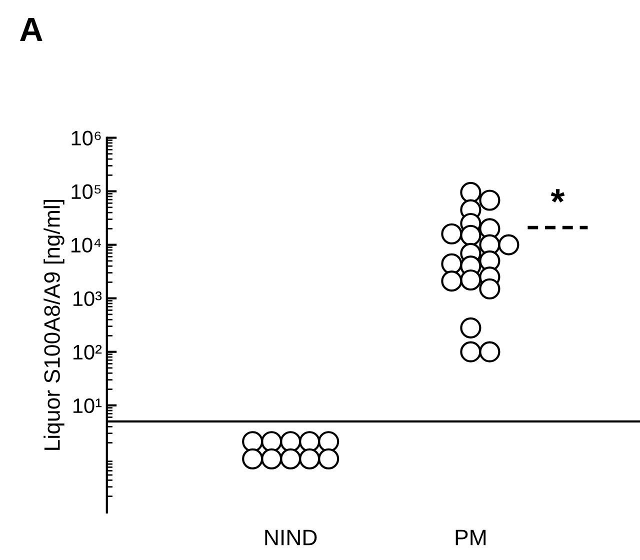  I want to click on ref-line-label: *, so click(557, 196).